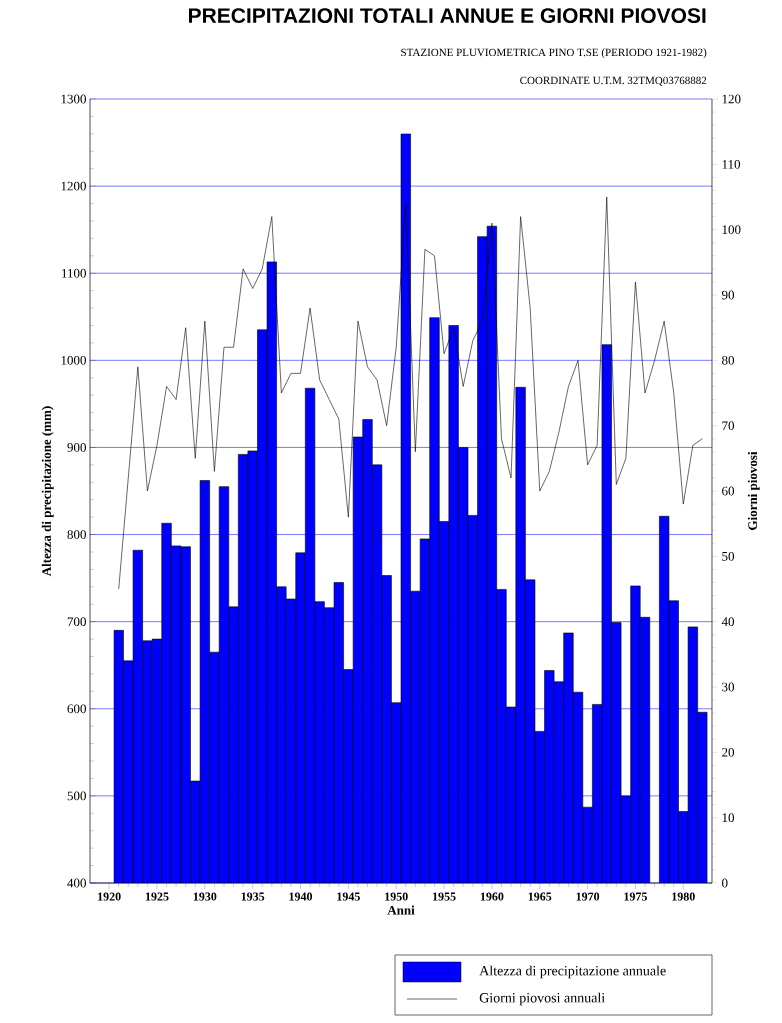 This screenshot has height=1023, width=782. I want to click on y-tick-label: 800, so click(76, 534).